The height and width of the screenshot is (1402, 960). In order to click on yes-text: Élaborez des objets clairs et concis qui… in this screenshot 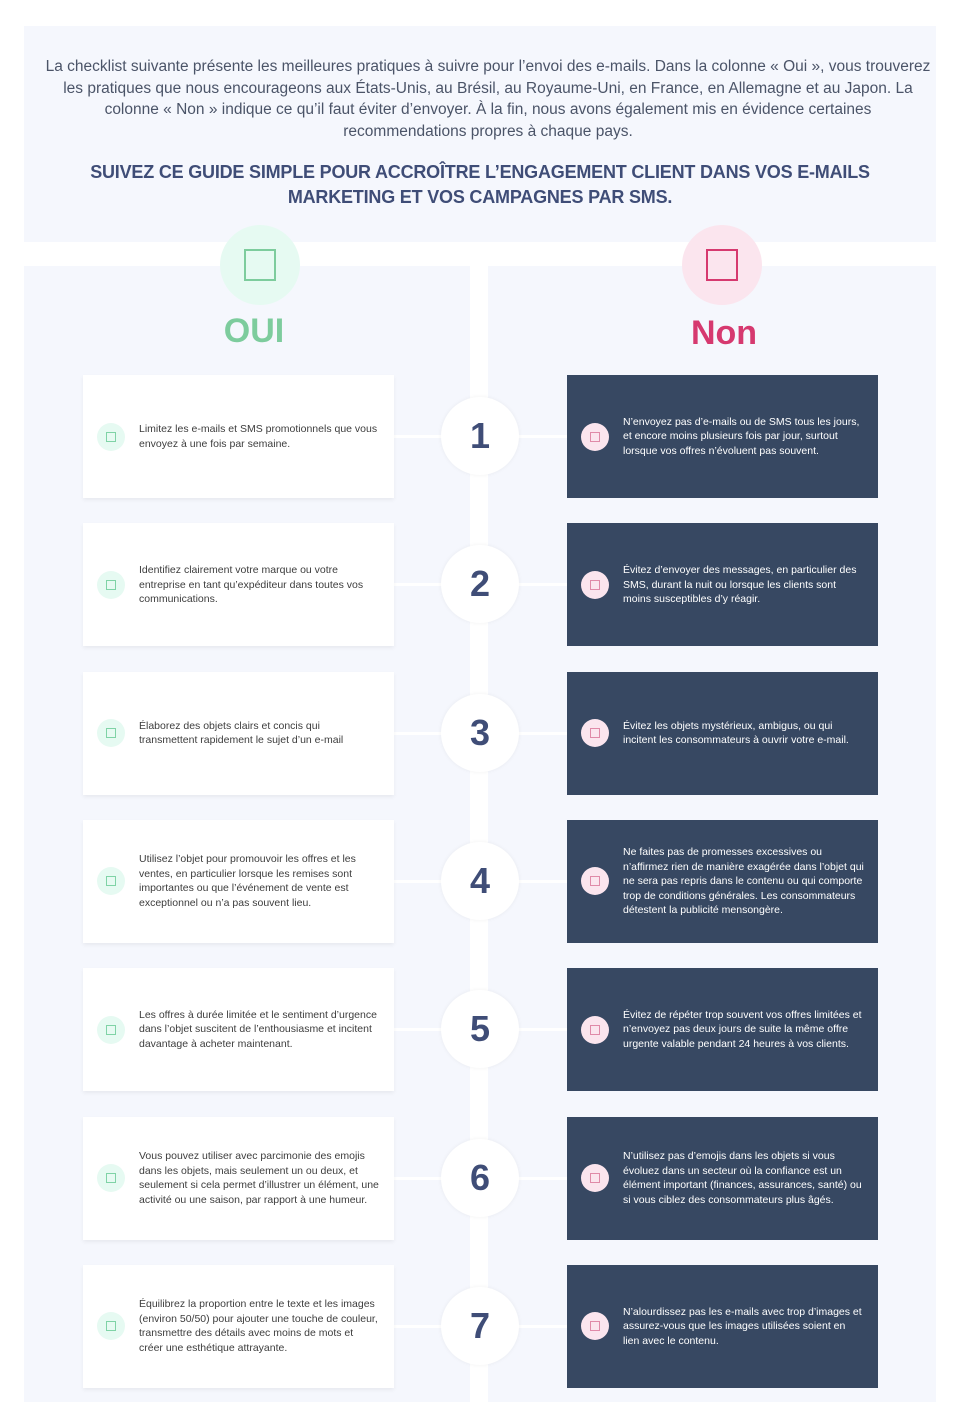, I will do `click(241, 733)`.